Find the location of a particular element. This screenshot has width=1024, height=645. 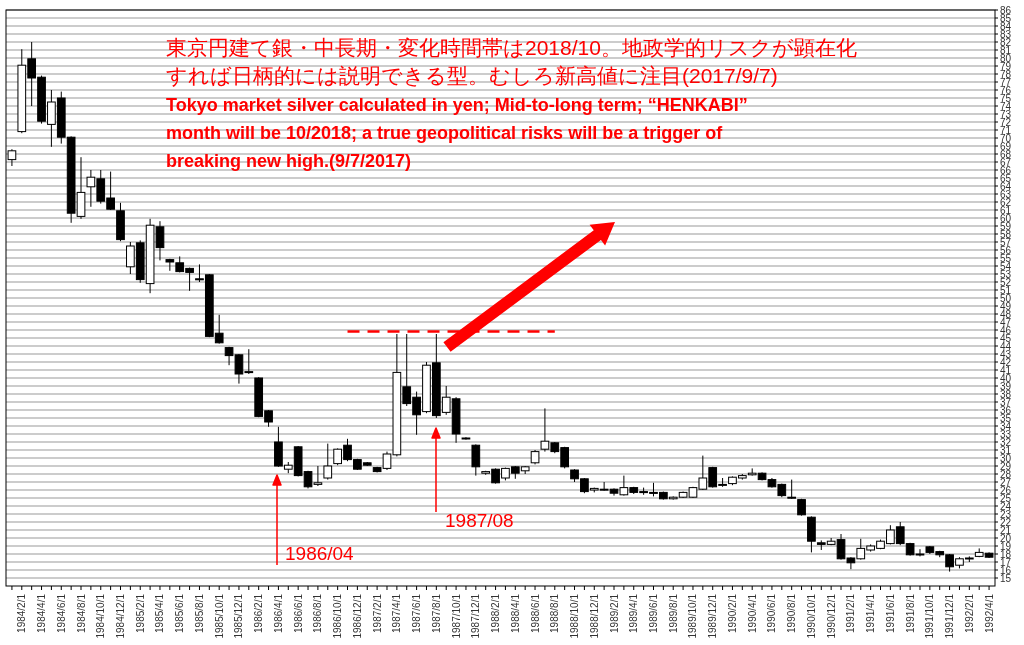

x-tick-label: 1986/12/1 is located at coordinates (357, 616).